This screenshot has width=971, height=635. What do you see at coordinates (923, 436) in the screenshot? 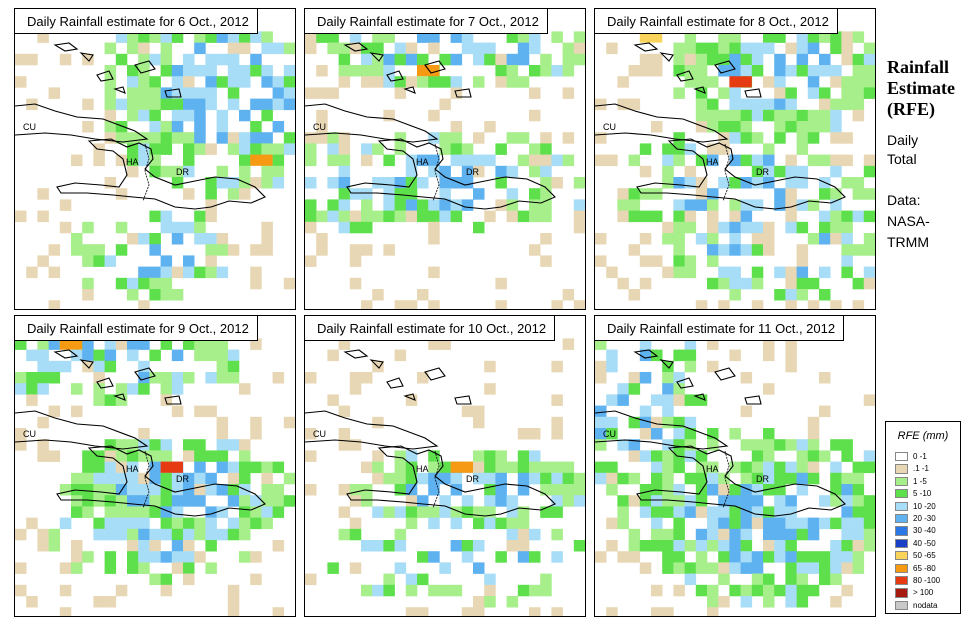
I see `legend-title: RFE (mm)` at bounding box center [923, 436].